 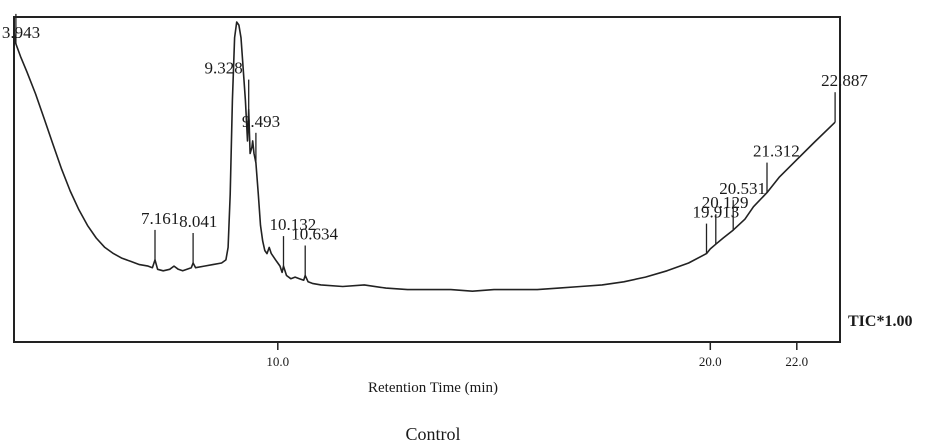 What do you see at coordinates (725, 202) in the screenshot?
I see `peak-label-8: 20.129` at bounding box center [725, 202].